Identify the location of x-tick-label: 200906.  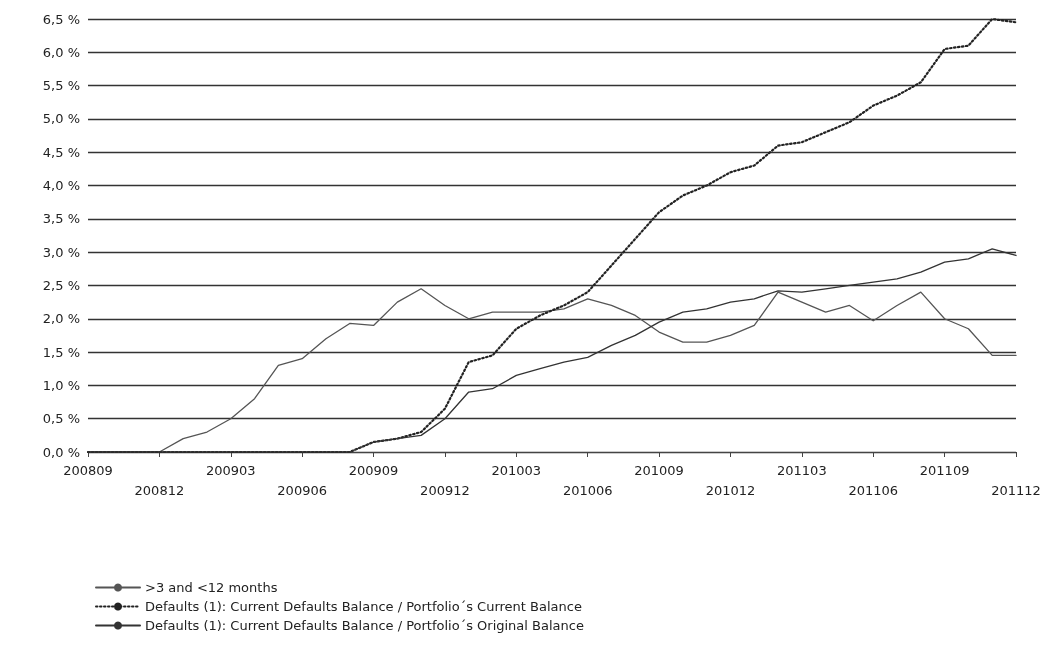
(302, 490).